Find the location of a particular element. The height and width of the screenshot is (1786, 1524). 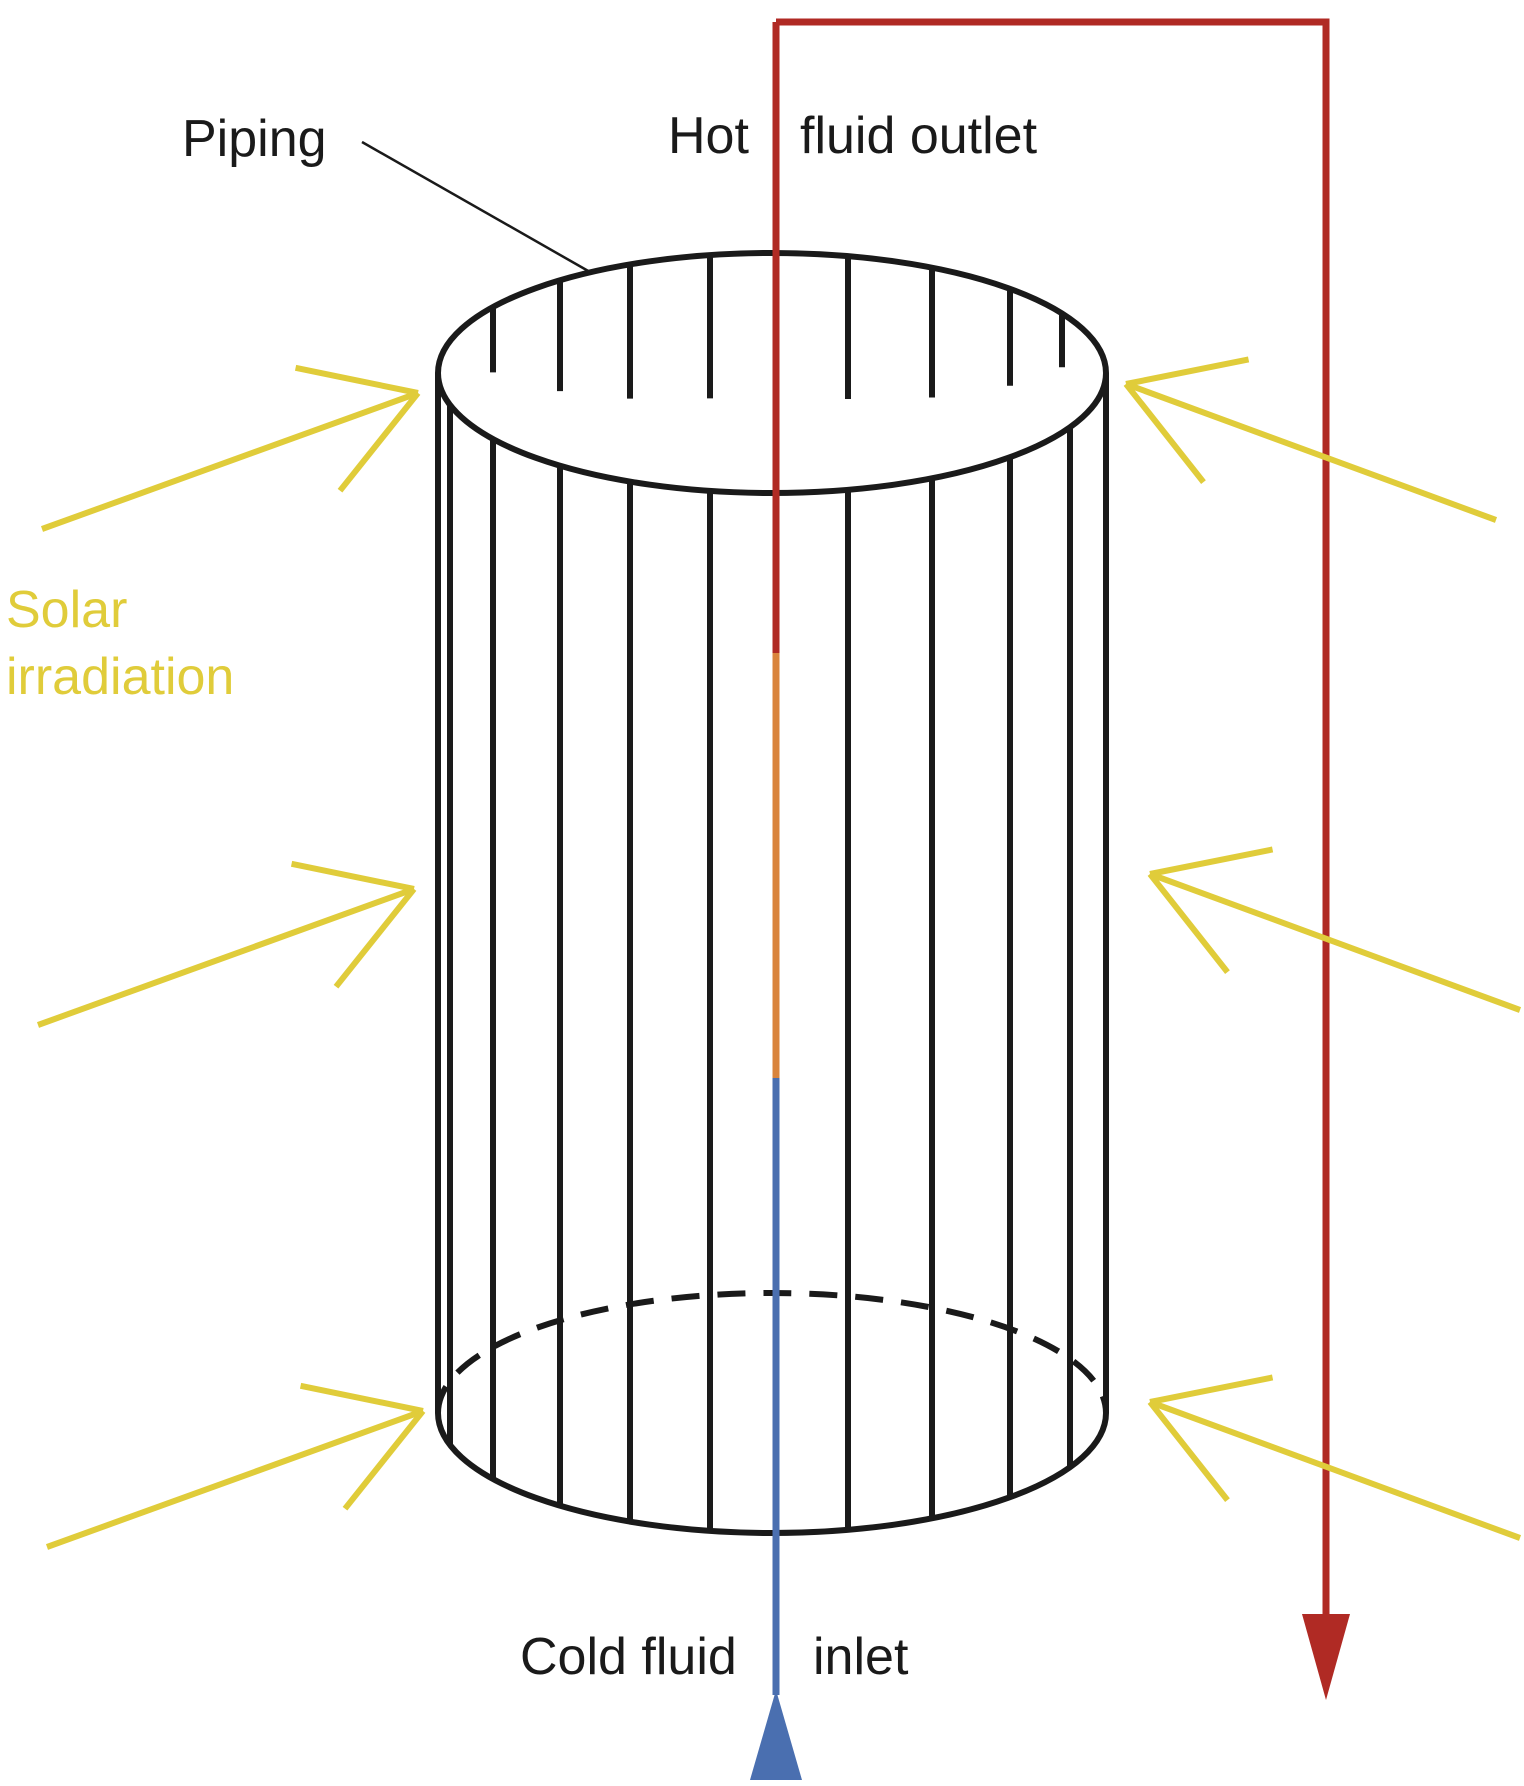

hot-outlet-arrowhead is located at coordinates (1326, 1657).